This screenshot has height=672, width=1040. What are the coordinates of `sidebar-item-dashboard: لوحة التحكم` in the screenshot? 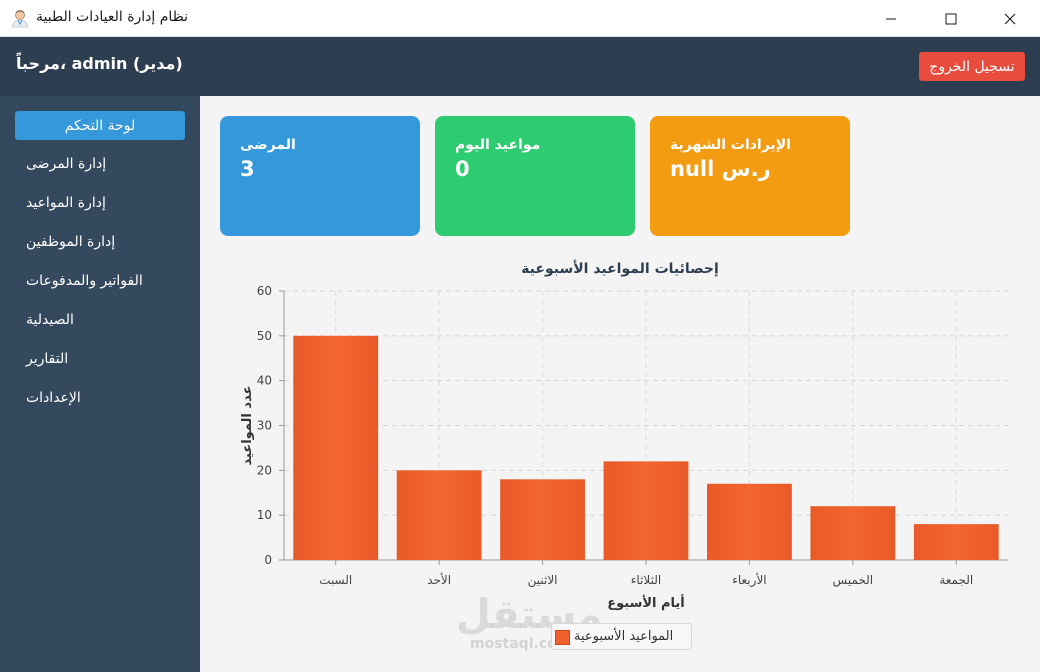 It's located at (100, 125).